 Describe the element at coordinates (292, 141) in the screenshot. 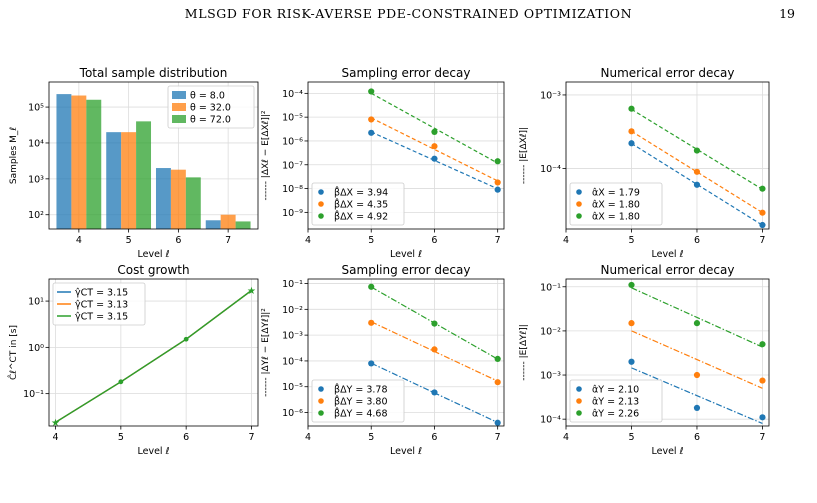

I see `y-tick-label: 10⁻⁶` at that location.